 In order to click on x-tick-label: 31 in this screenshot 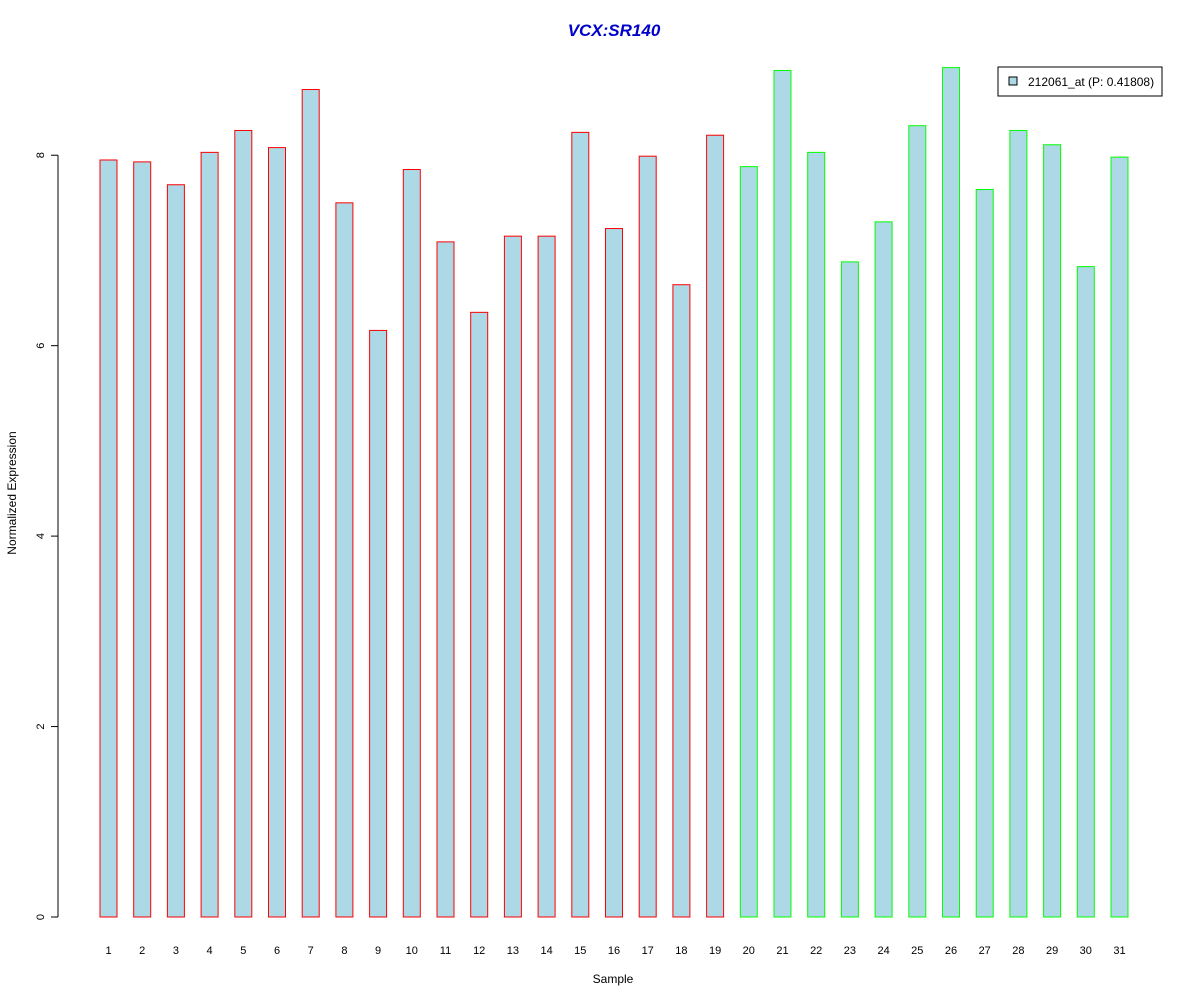, I will do `click(1119, 951)`.